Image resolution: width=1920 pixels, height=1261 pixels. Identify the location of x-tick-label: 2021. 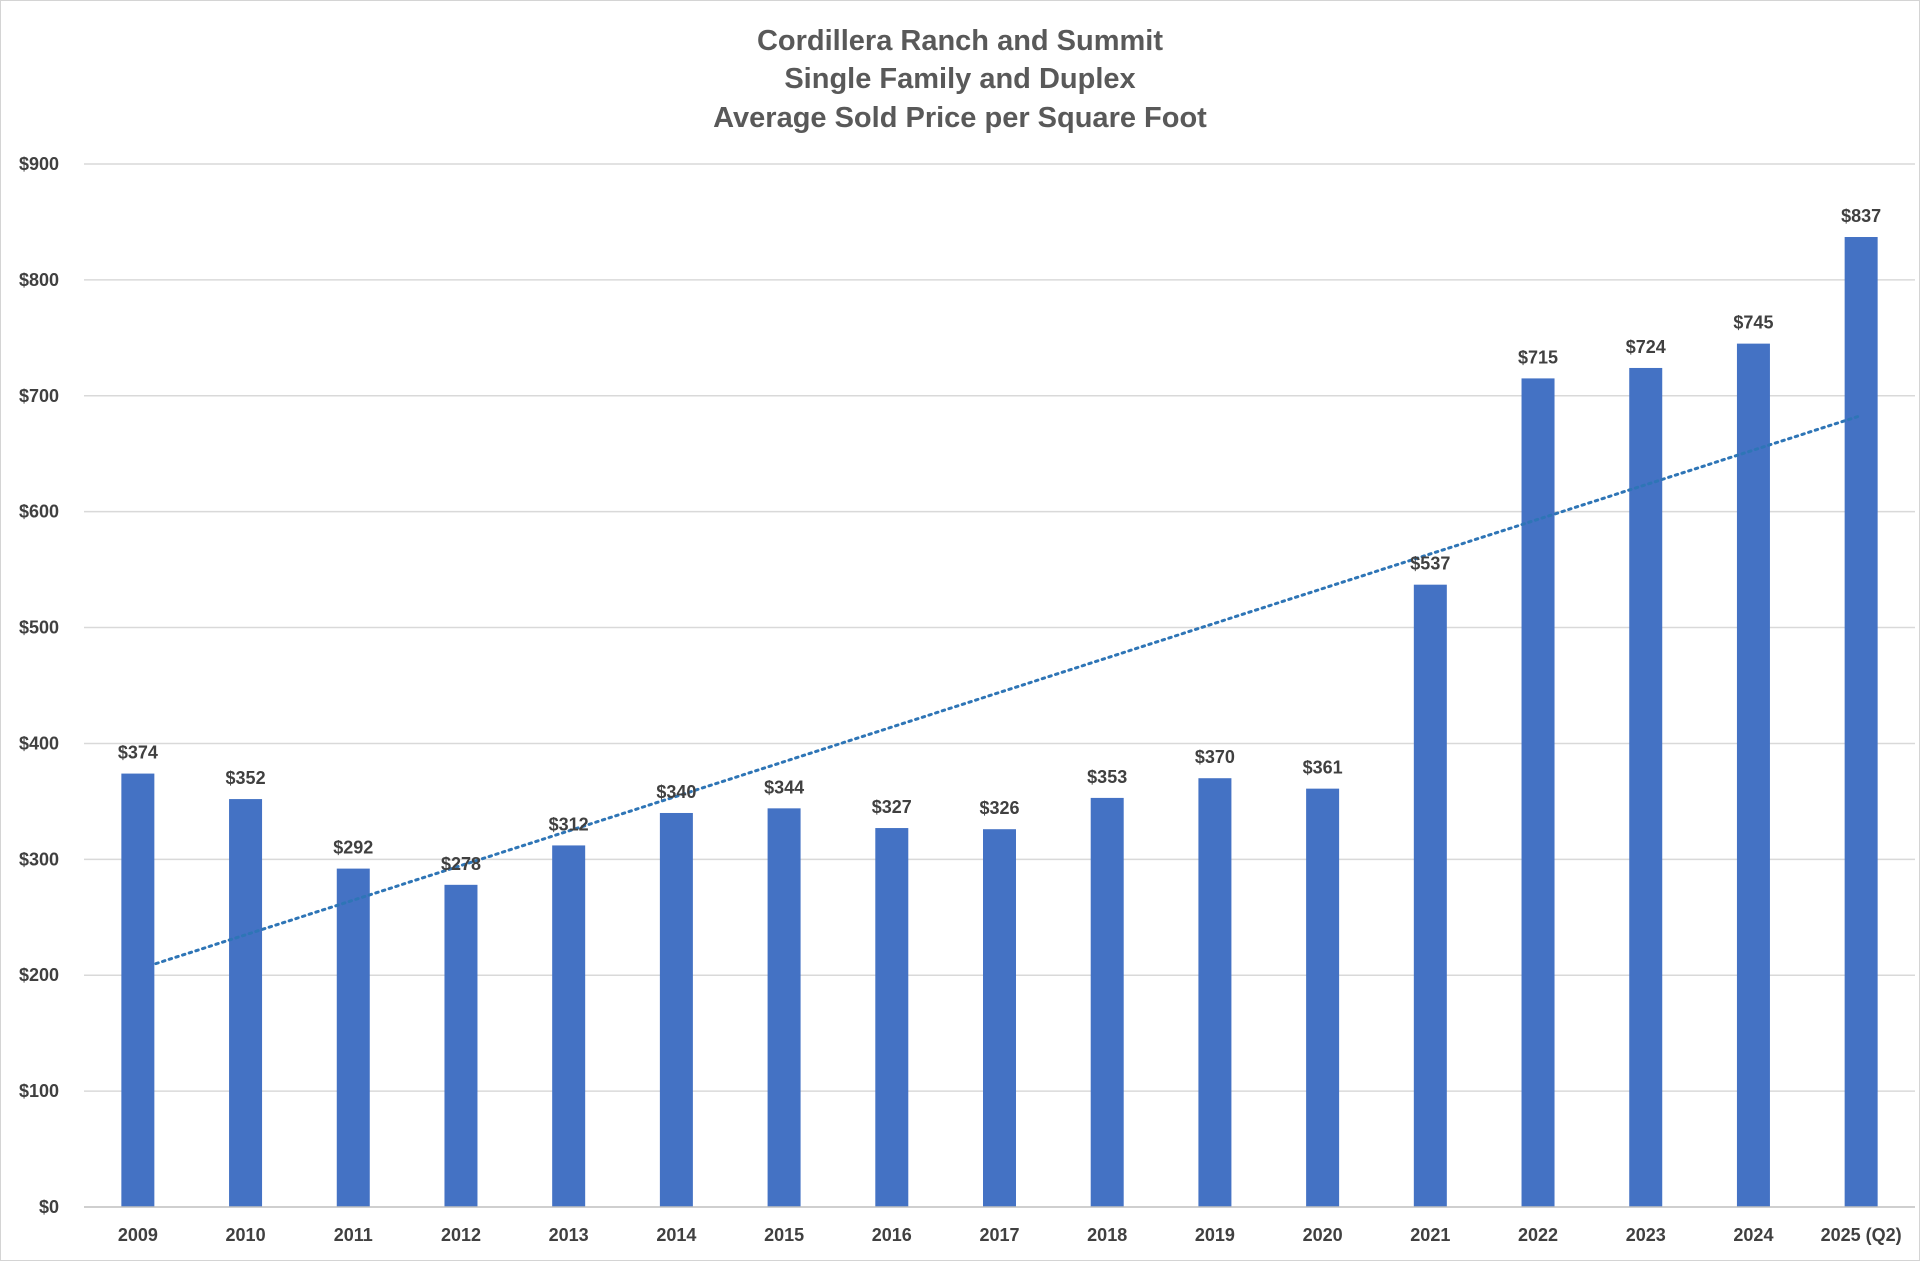
(1430, 1235).